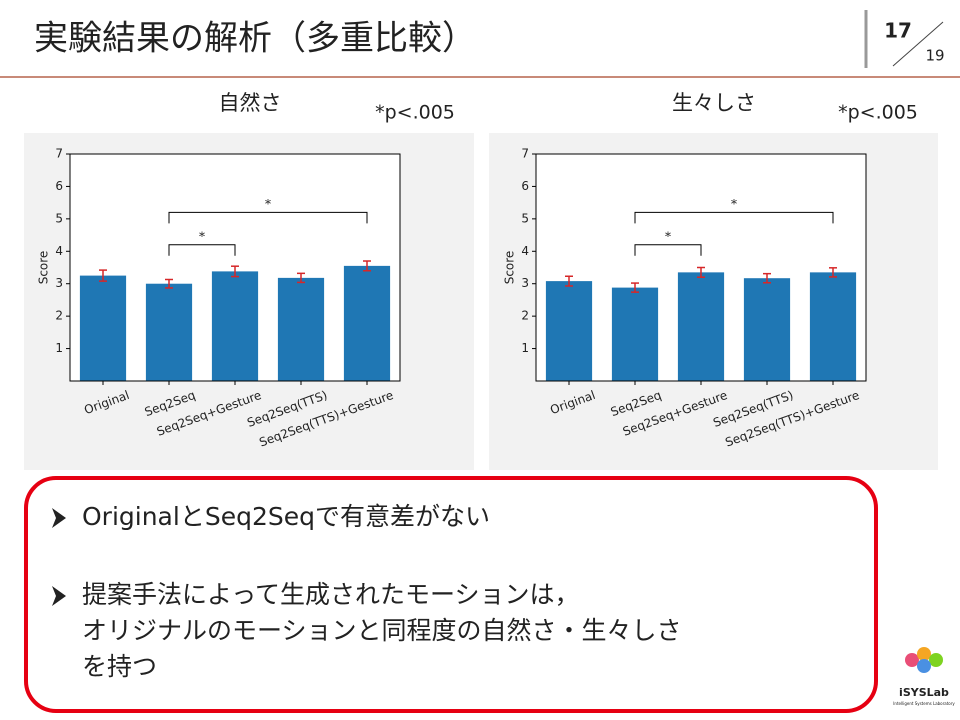 This screenshot has width=960, height=720. Describe the element at coordinates (255, 39) in the screenshot. I see `slide-title: 実験結果の解析（多重比較）` at that location.